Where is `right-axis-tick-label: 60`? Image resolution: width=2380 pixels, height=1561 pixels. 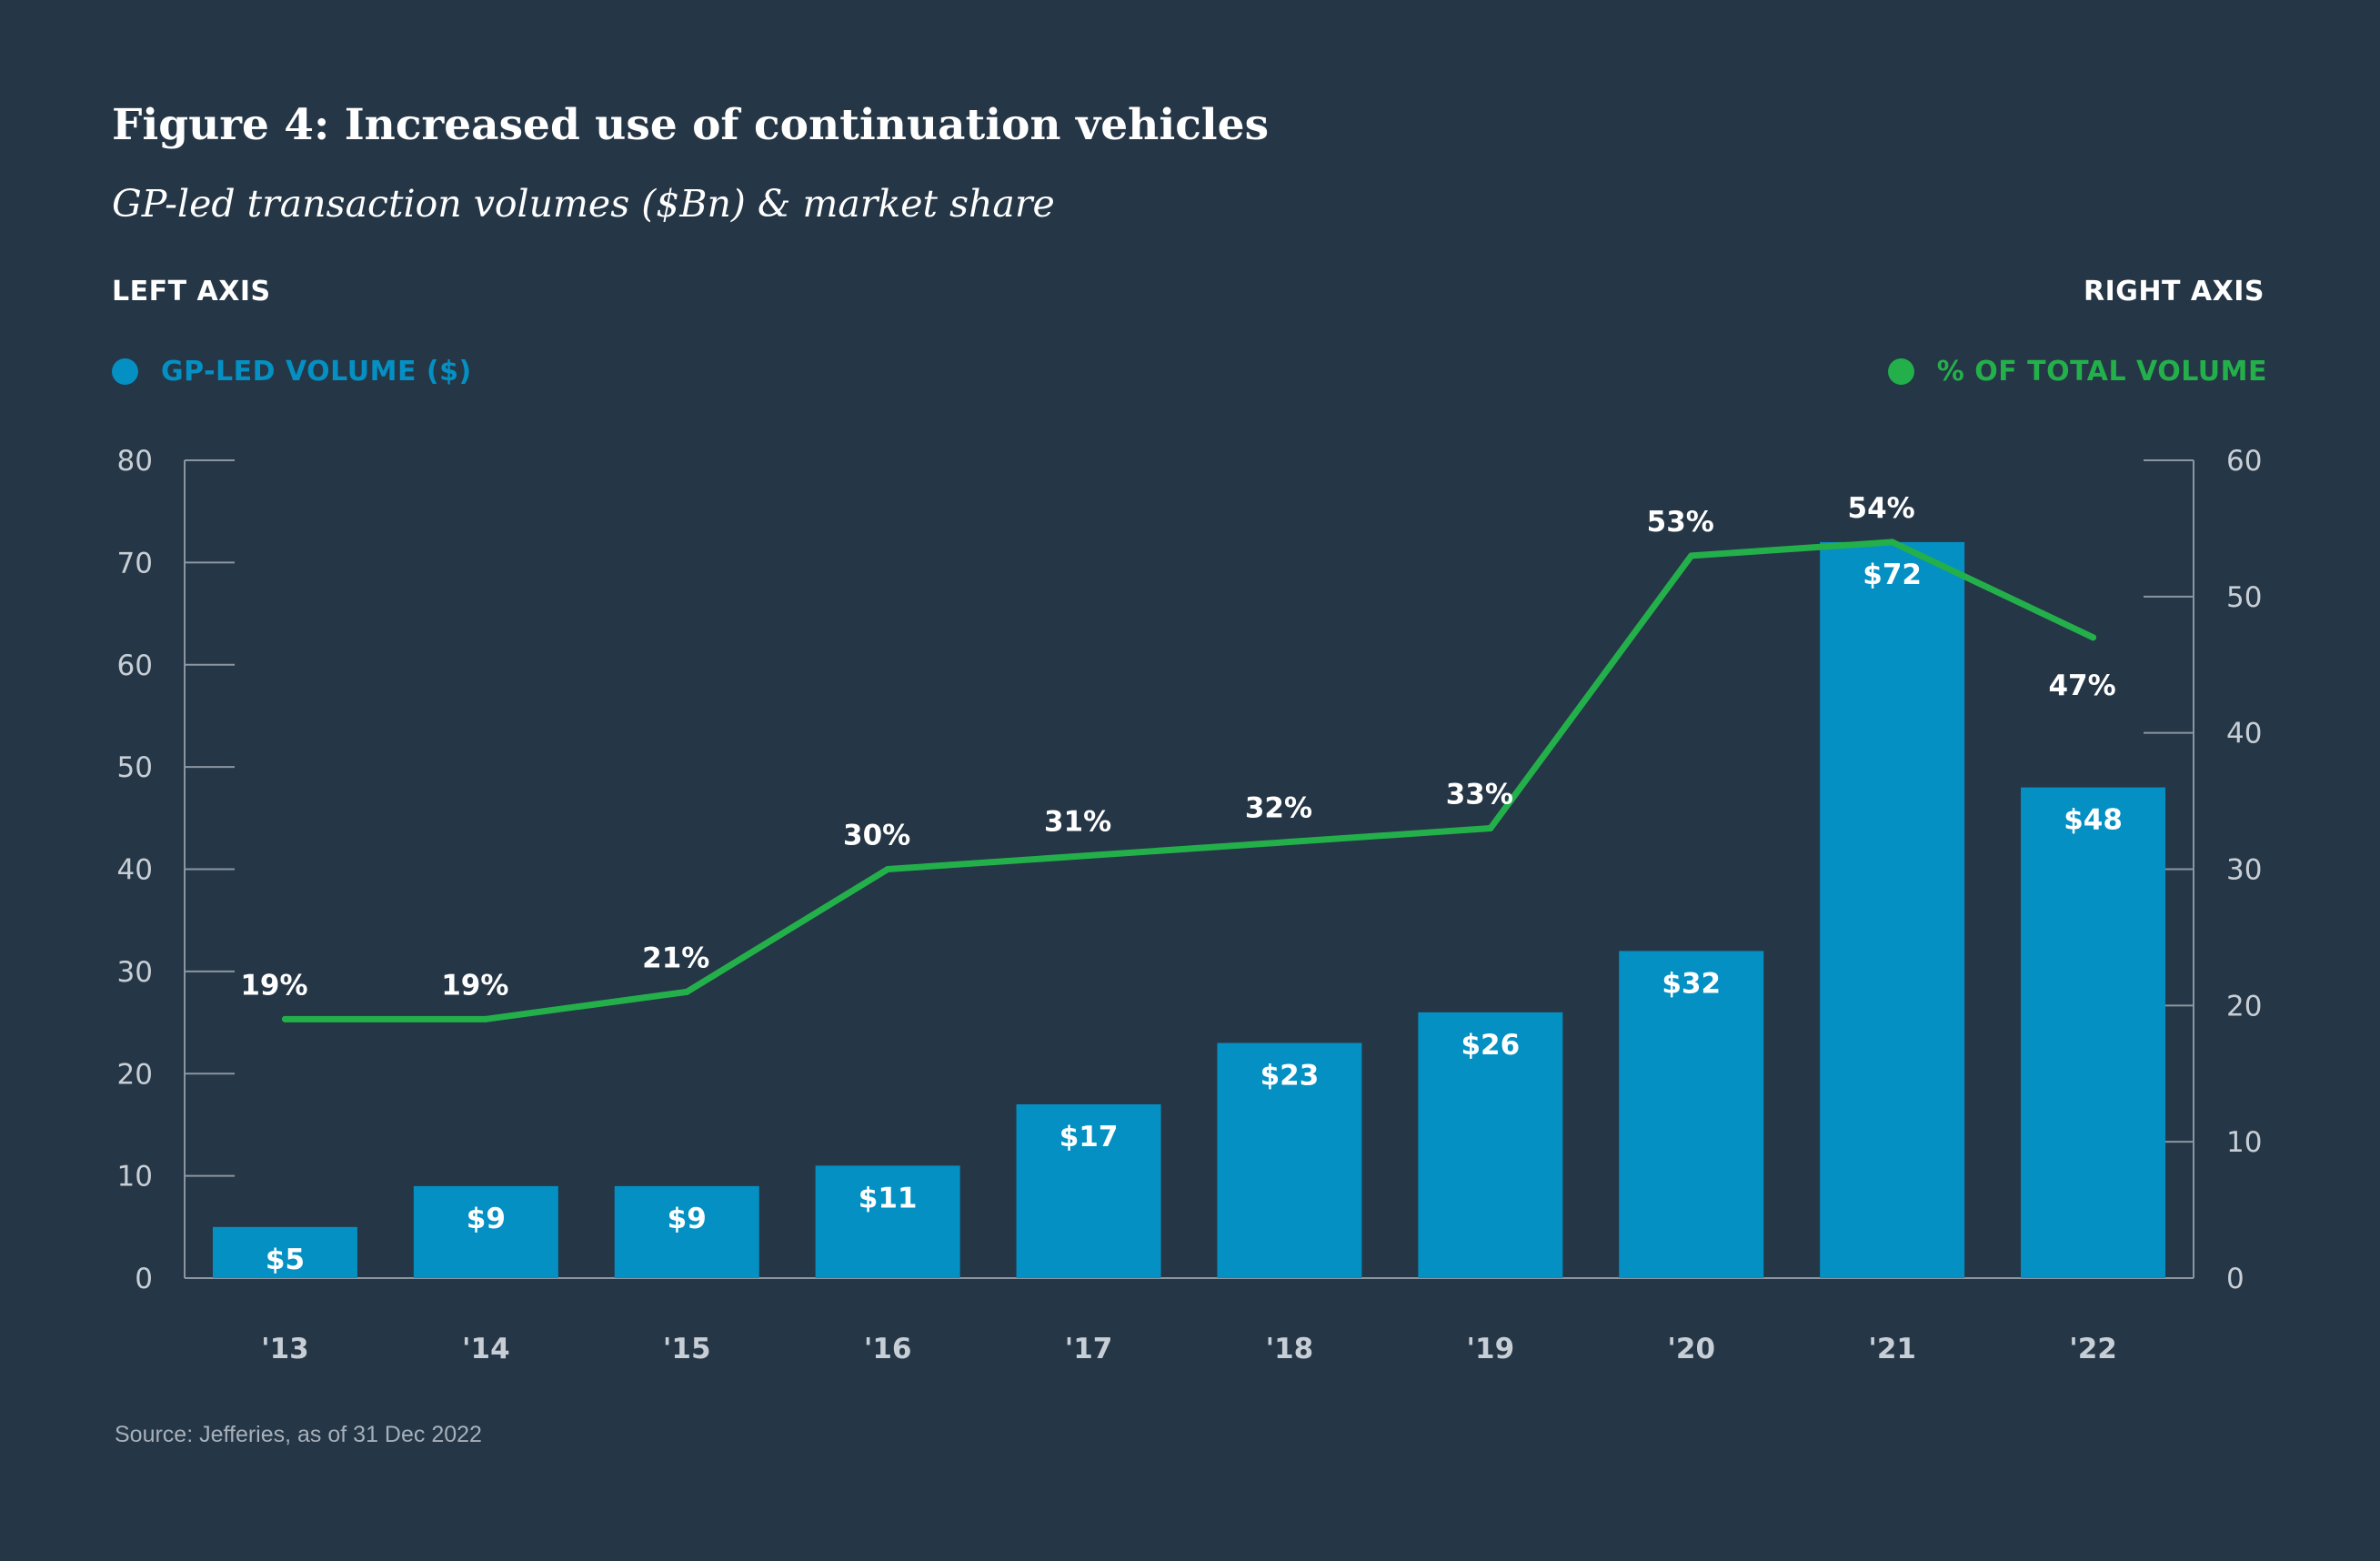
right-axis-tick-label: 60 is located at coordinates (2244, 461).